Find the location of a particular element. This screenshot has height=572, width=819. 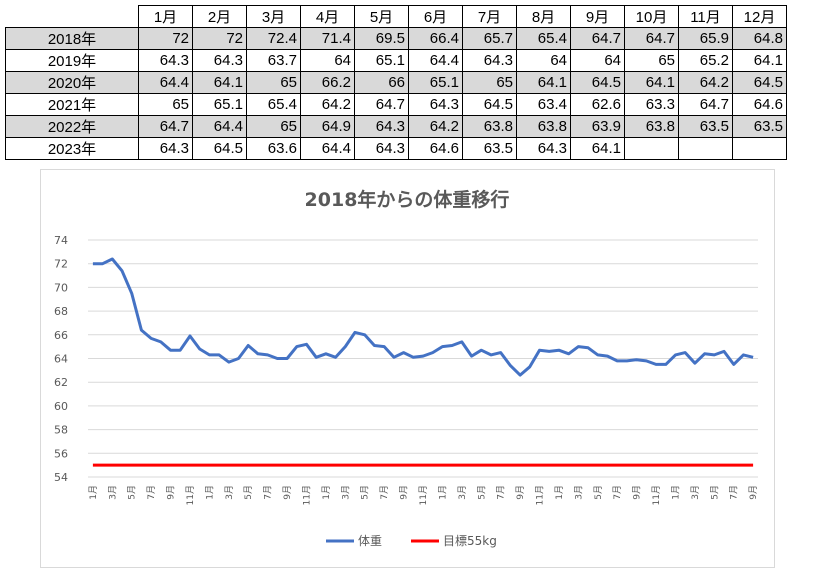

weight-cell: 62.6 is located at coordinates (597, 104).